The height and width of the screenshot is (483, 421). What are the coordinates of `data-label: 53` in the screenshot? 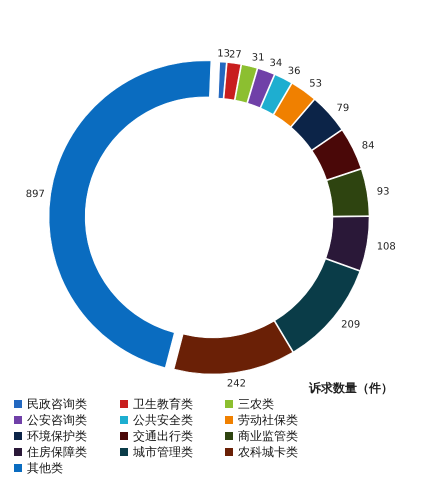 It's located at (315, 84).